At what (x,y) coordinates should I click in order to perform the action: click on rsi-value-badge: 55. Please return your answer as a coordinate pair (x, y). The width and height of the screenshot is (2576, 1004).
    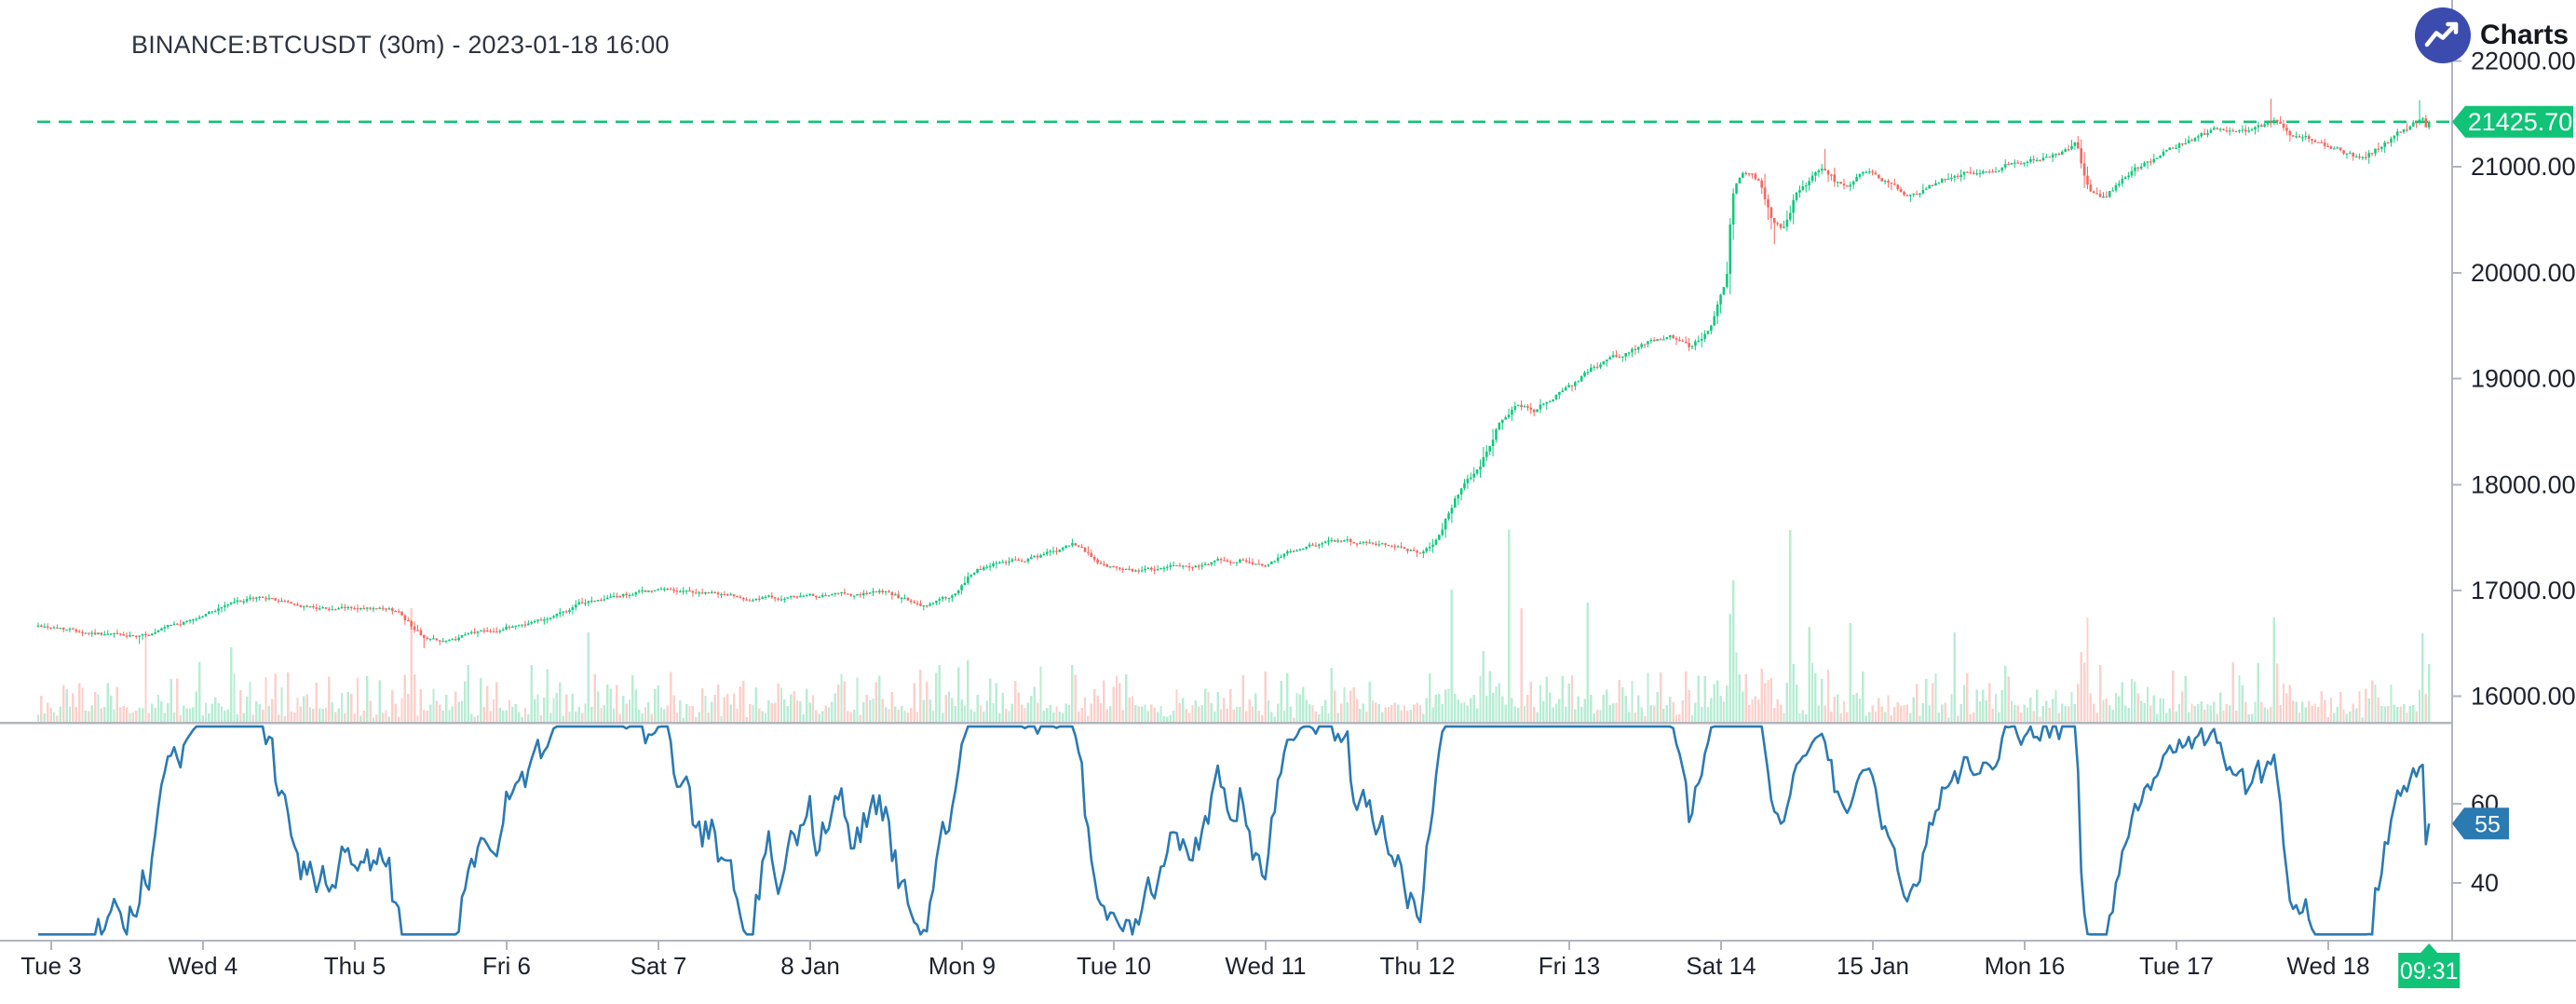
    Looking at the image, I should click on (2480, 823).